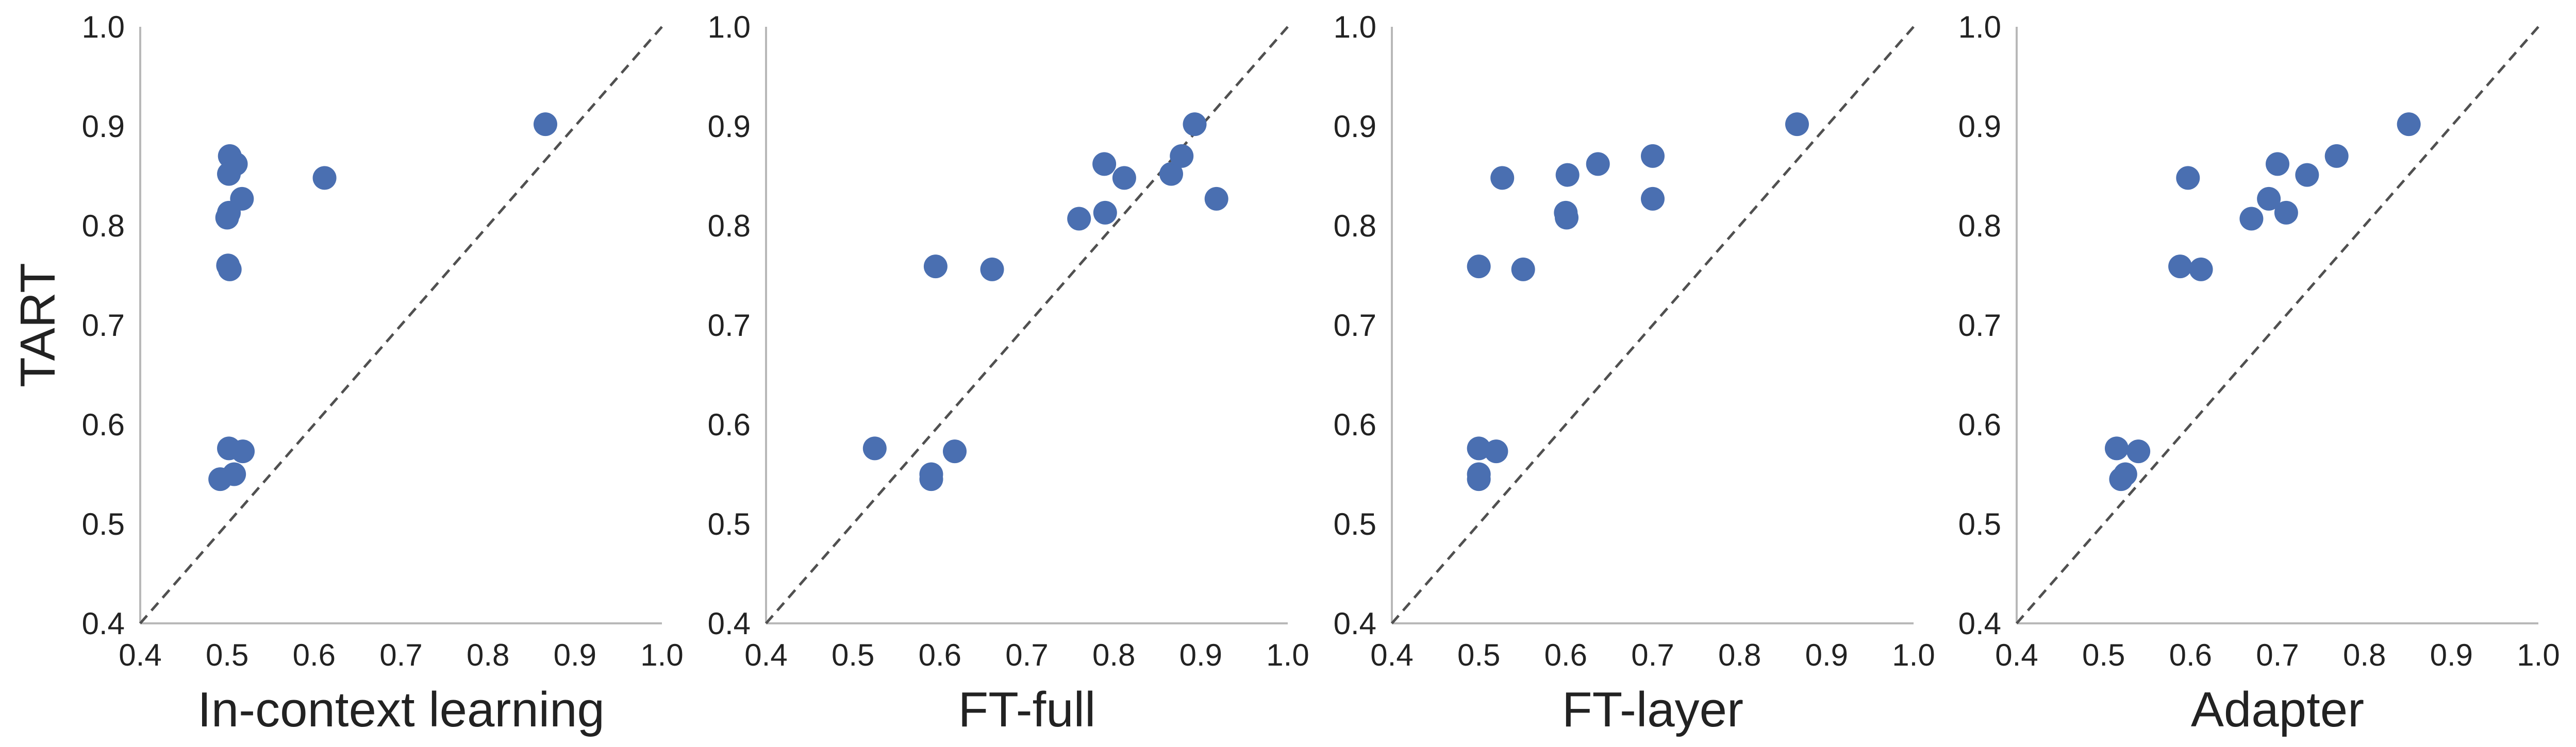 This screenshot has width=2576, height=747. What do you see at coordinates (1027, 709) in the screenshot?
I see `x-axis-title: FT-full` at bounding box center [1027, 709].